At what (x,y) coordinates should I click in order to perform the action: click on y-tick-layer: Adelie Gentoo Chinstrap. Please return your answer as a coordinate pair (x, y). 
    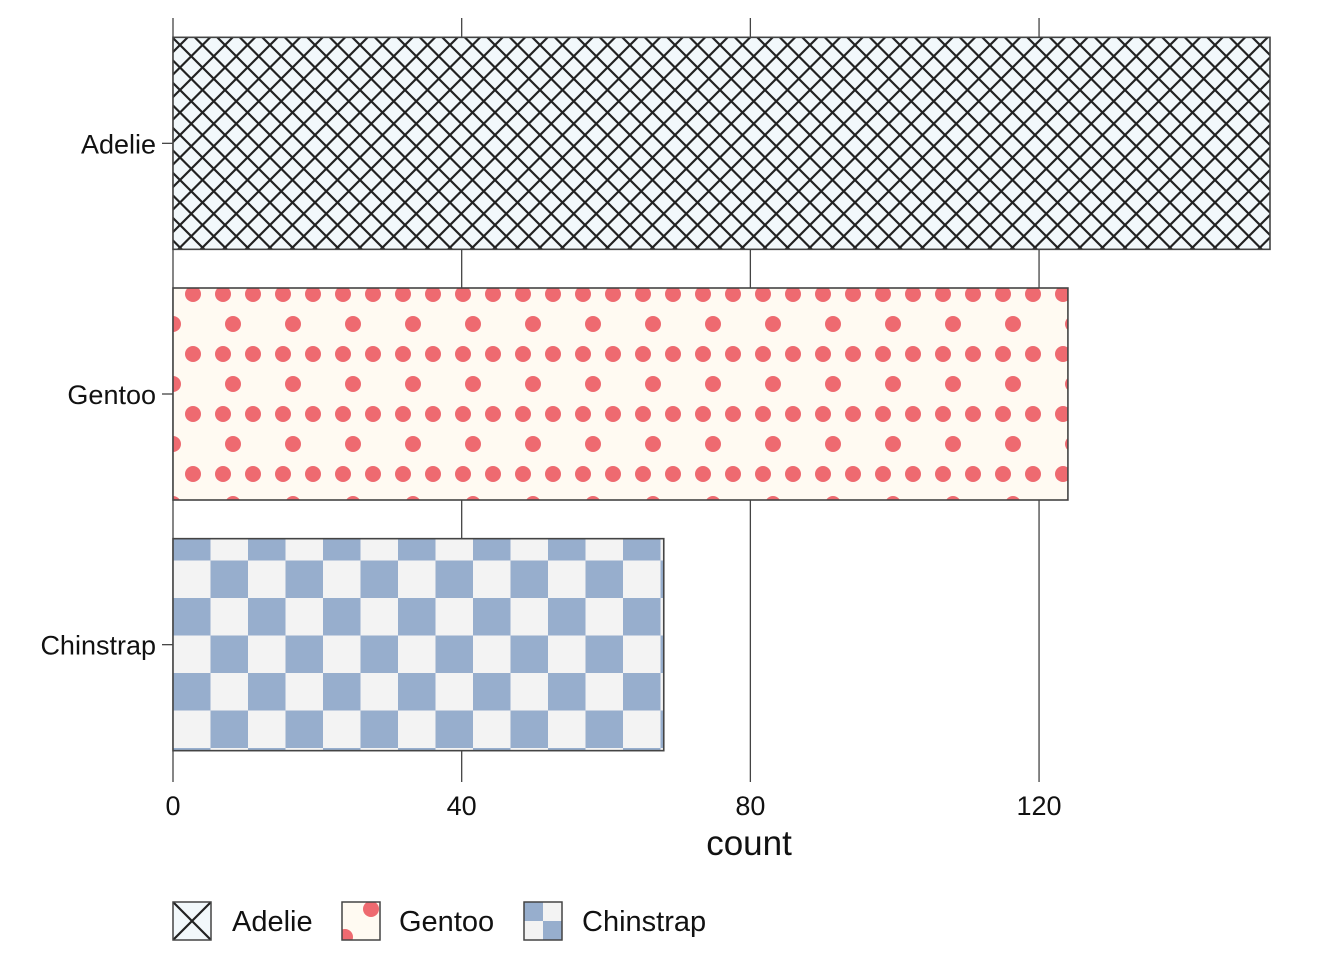
    Looking at the image, I should click on (106, 395).